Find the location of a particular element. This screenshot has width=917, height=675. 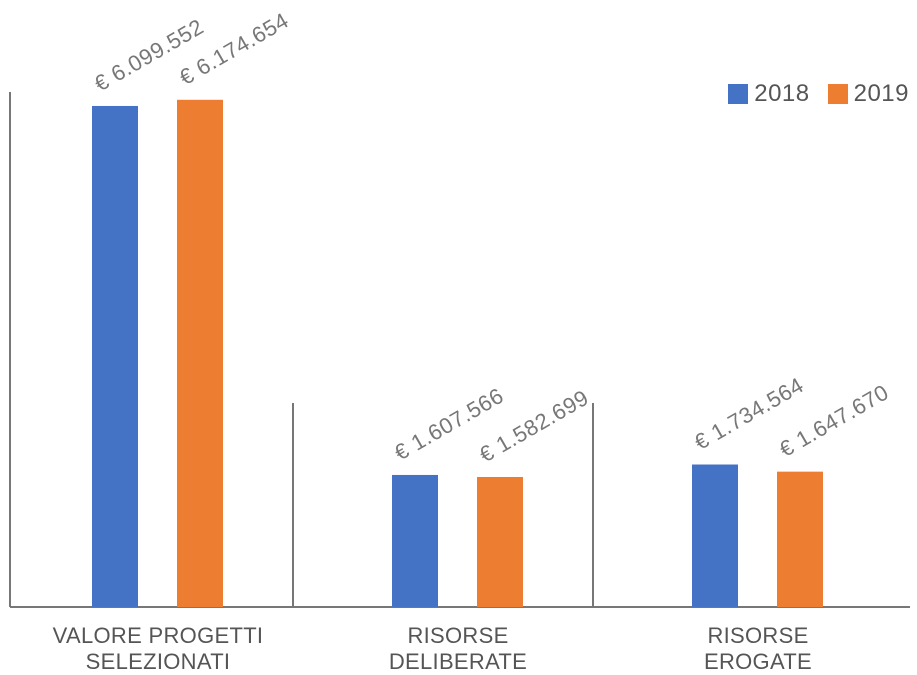

legend-item-2019: 2019 is located at coordinates (868, 94).